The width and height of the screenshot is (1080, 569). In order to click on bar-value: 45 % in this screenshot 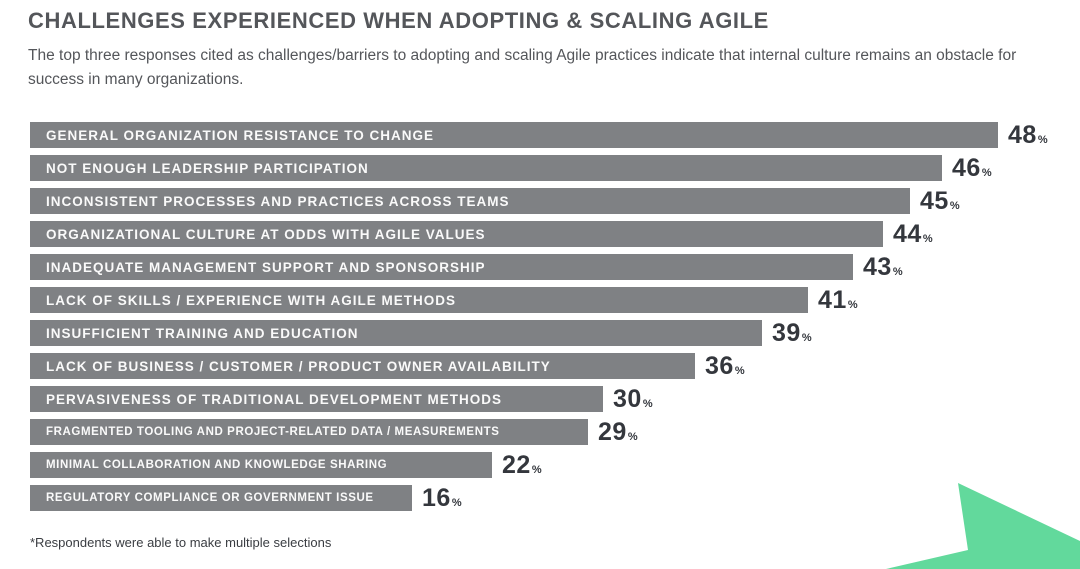, I will do `click(940, 201)`.